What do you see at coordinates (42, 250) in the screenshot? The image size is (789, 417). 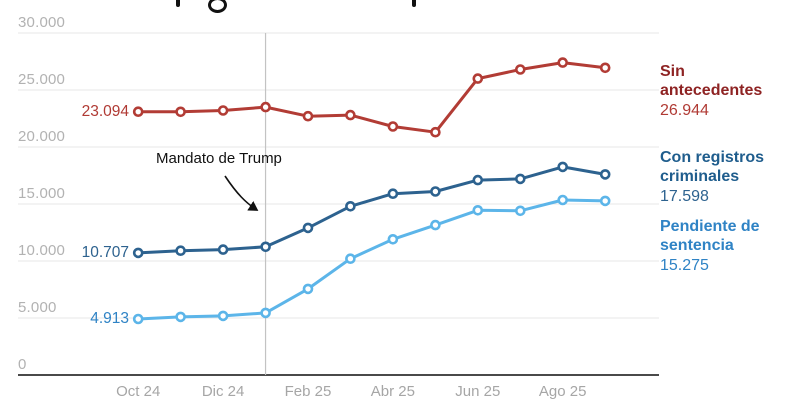 I see `y-tick-label: 10.000` at bounding box center [42, 250].